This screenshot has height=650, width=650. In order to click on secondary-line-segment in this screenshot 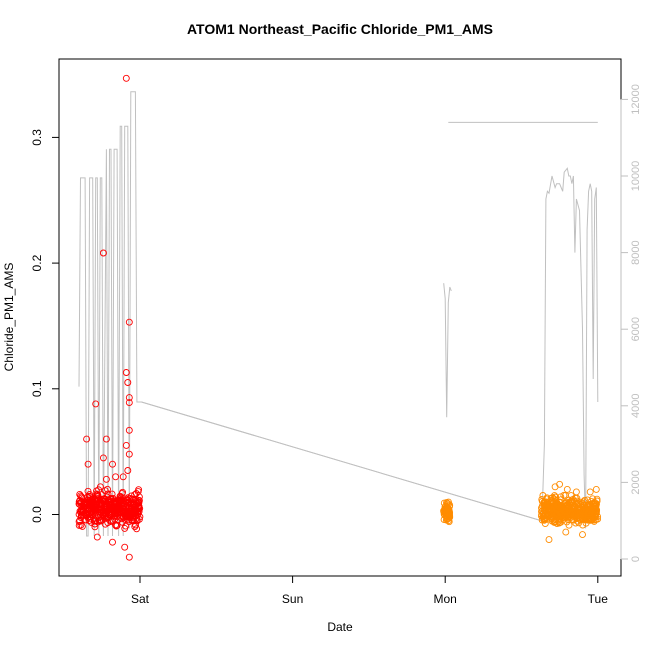, I will do `click(341, 461)`.